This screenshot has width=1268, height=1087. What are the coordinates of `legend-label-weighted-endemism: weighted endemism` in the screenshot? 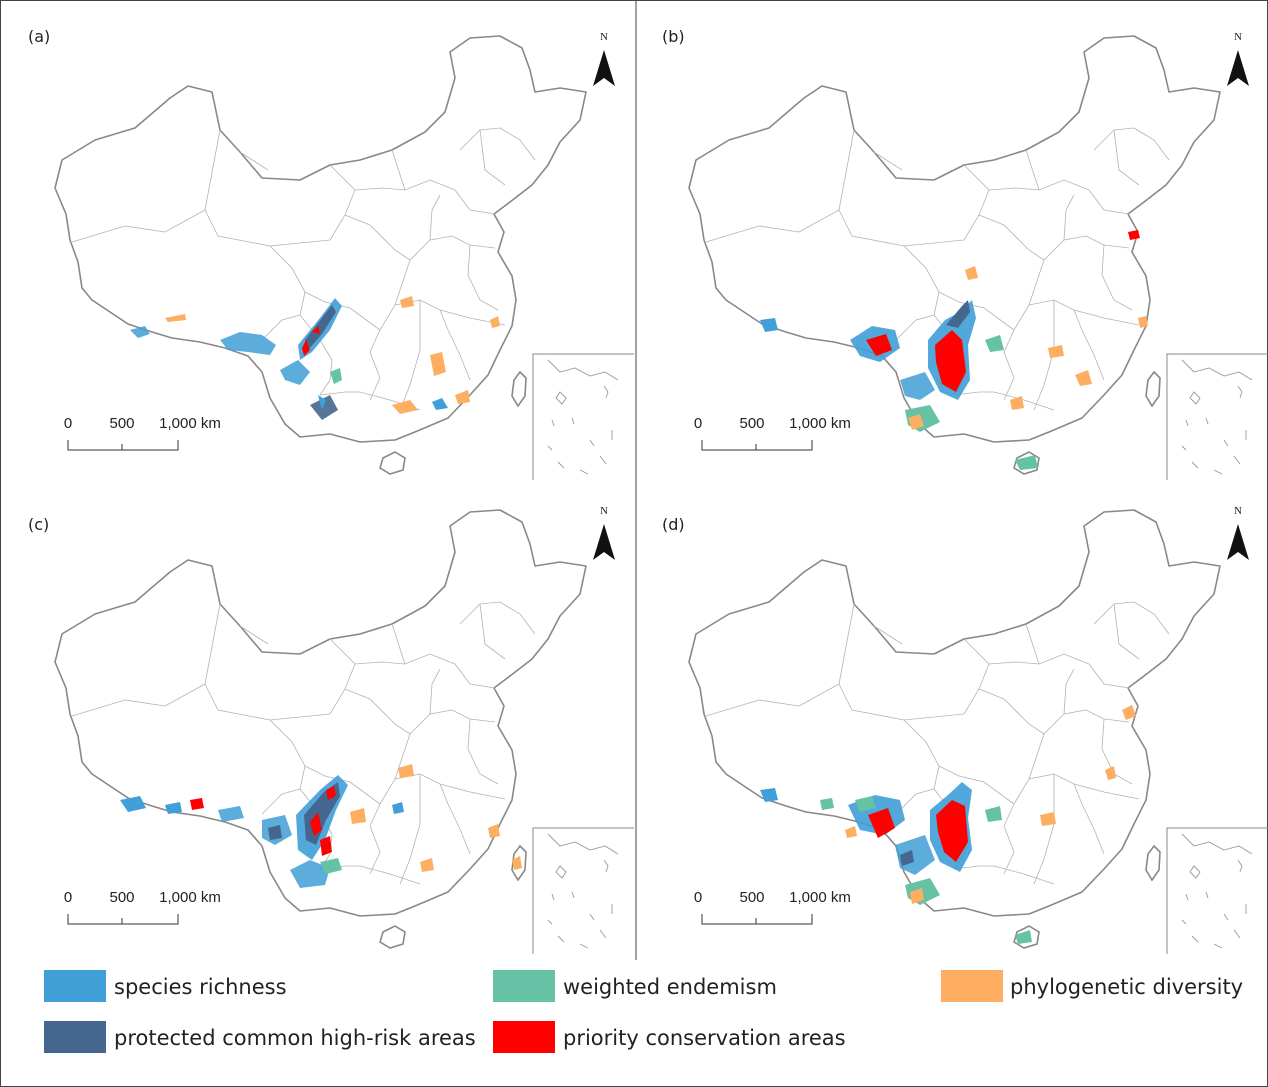 It's located at (670, 987).